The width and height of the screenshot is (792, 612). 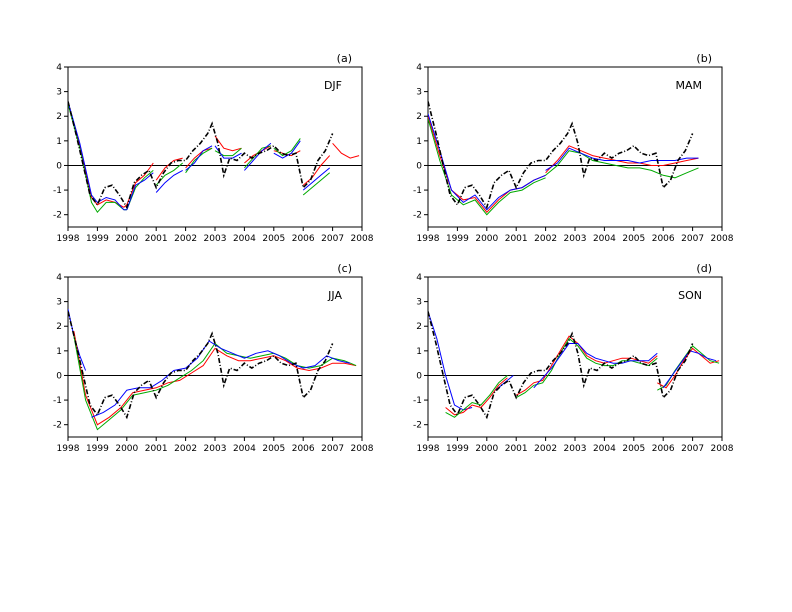 What do you see at coordinates (688, 85) in the screenshot?
I see `season-label: MAM` at bounding box center [688, 85].